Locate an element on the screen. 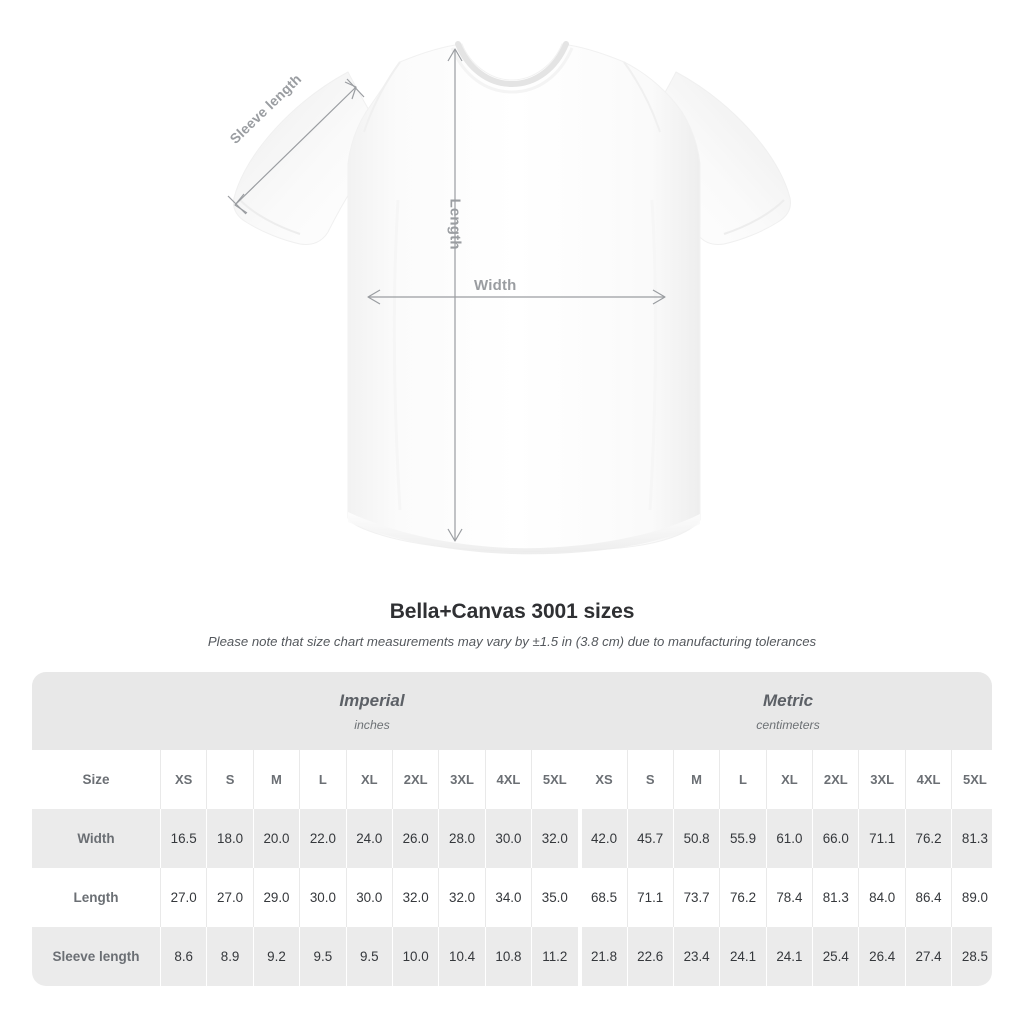 Image resolution: width=1024 pixels, height=1024 pixels. row-label-width: Width is located at coordinates (96, 838).